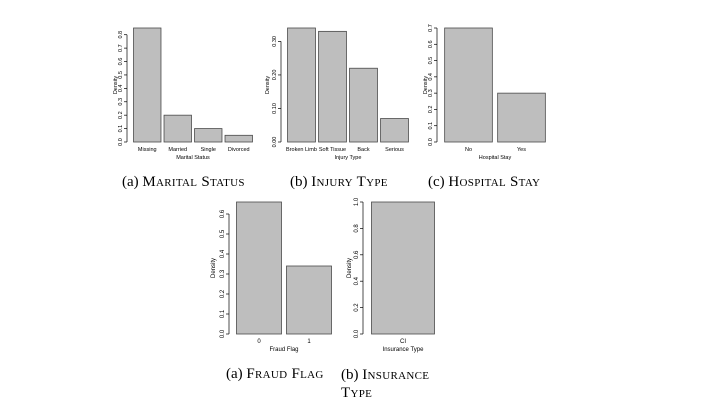 Image resolution: width=720 pixels, height=405 pixels. Describe the element at coordinates (193, 158) in the screenshot. I see `x-axis-label: Marital Status` at that location.